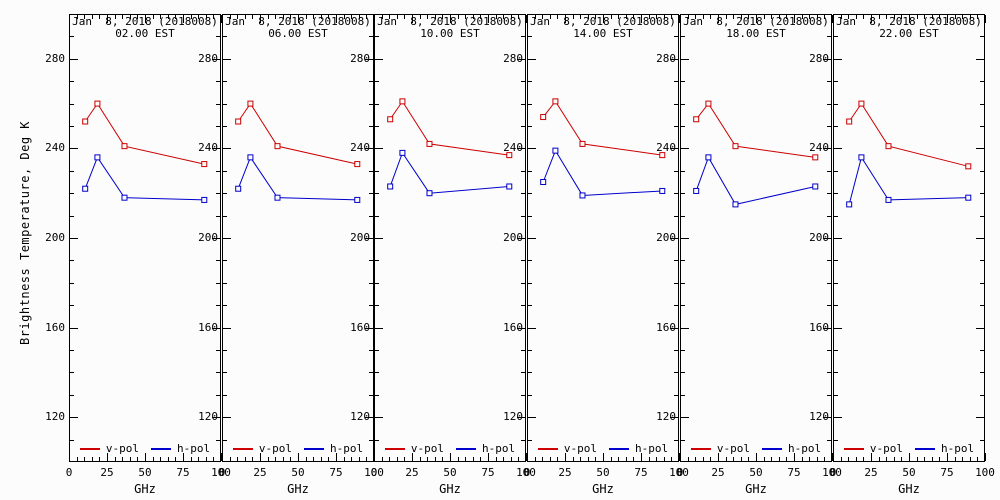  I want to click on x-axis-unit-label: GHz, so click(603, 489).